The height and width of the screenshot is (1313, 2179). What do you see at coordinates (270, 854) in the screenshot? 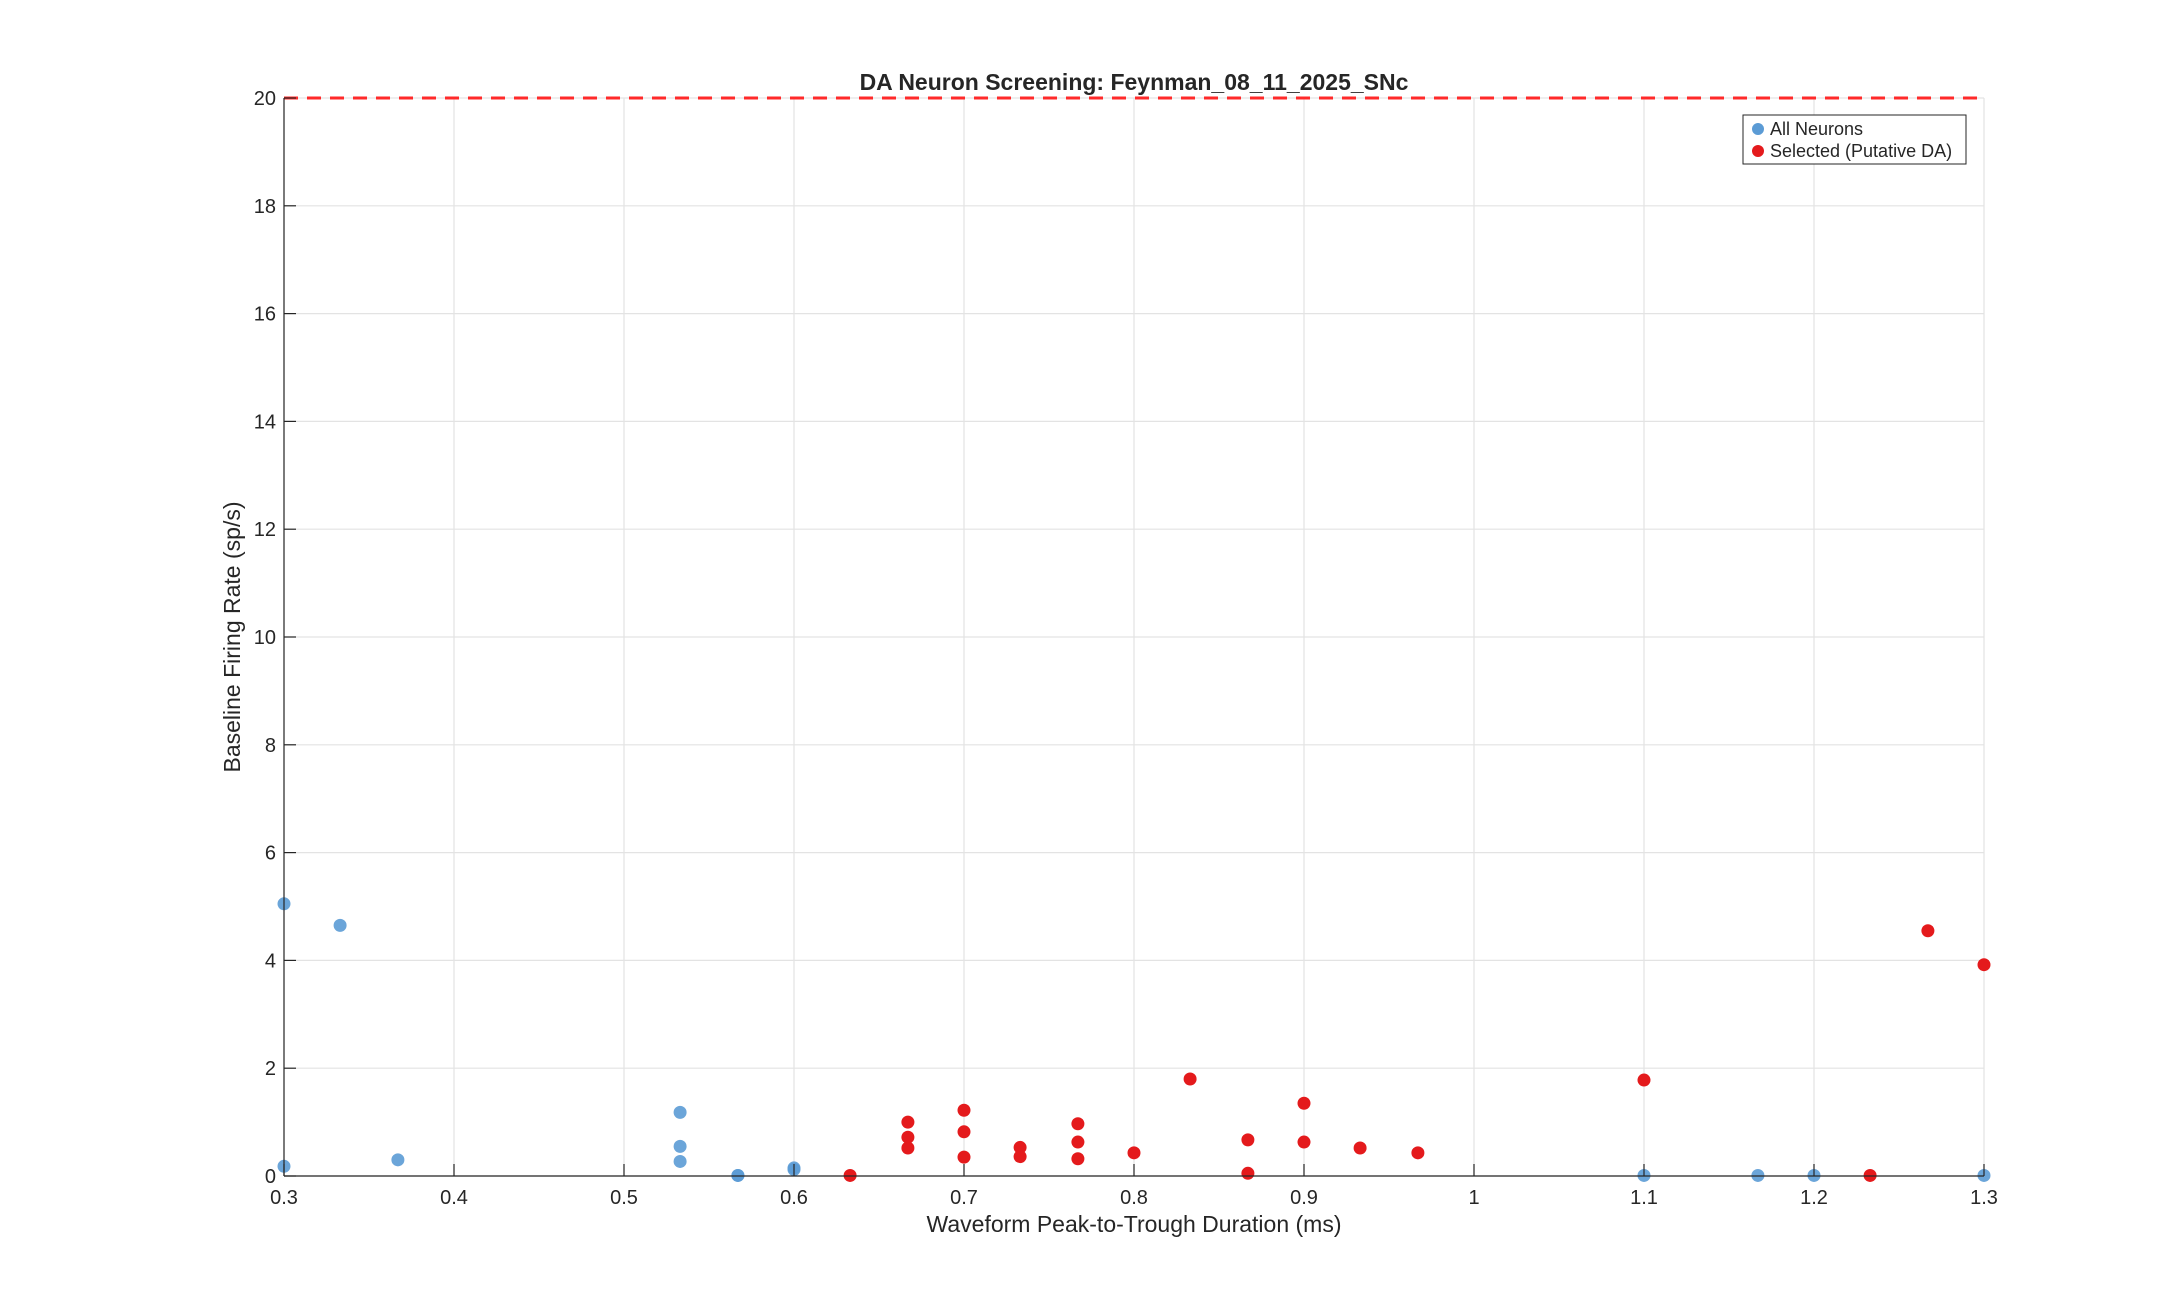
I see `y-tick-label: 6` at bounding box center [270, 854].